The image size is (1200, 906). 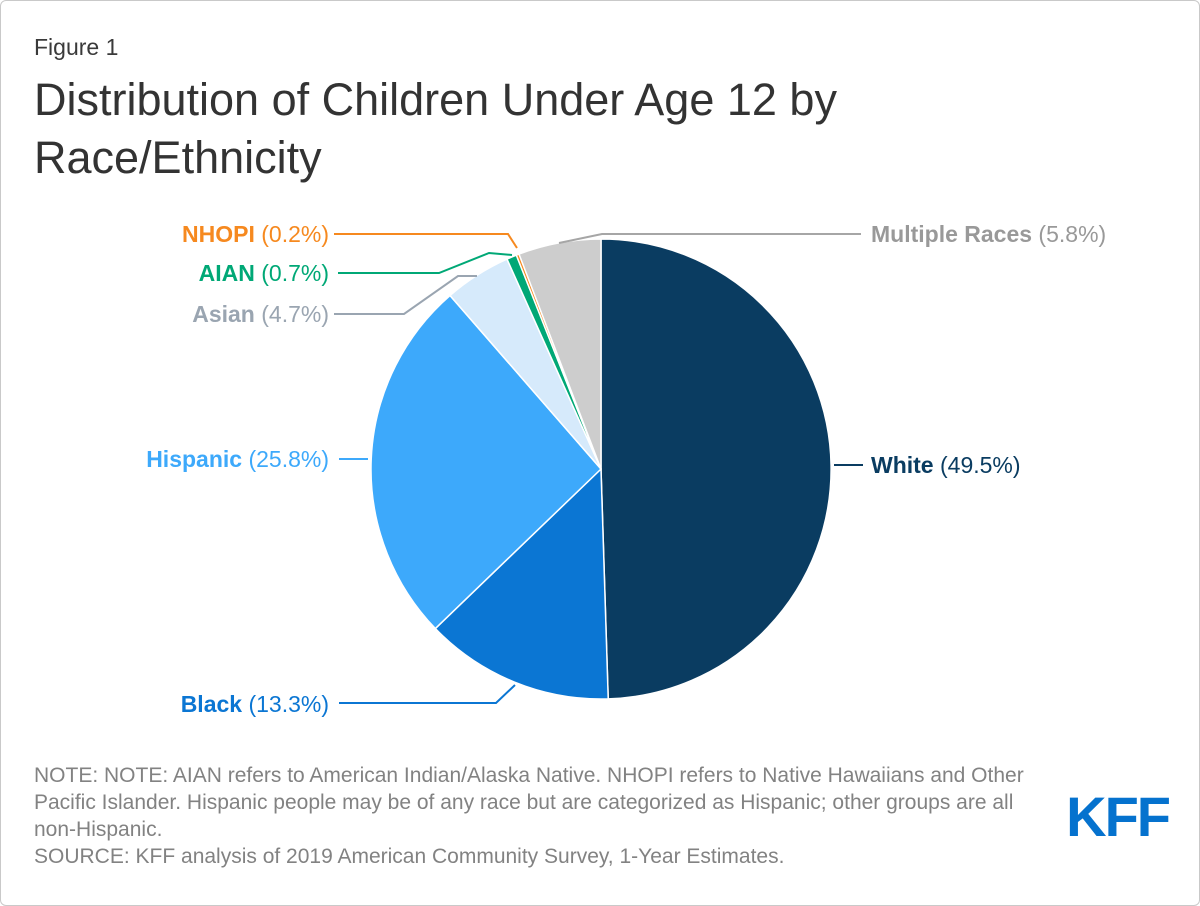 What do you see at coordinates (211, 704) in the screenshot?
I see `pie-label-name: Black` at bounding box center [211, 704].